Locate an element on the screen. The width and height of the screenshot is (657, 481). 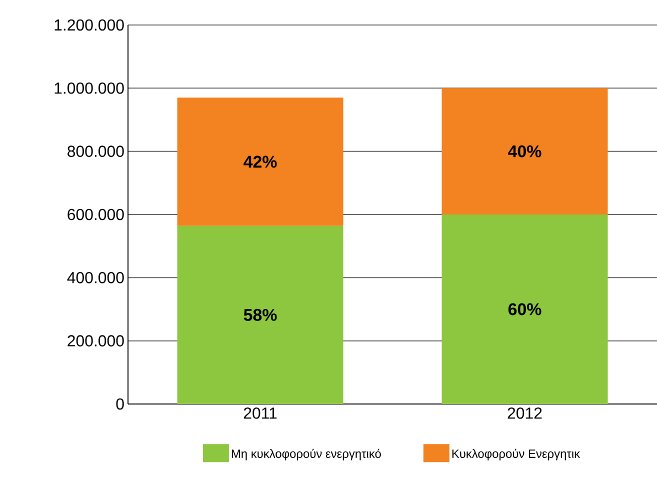
y-tick-label: 1.000.000 is located at coordinates (89, 88).